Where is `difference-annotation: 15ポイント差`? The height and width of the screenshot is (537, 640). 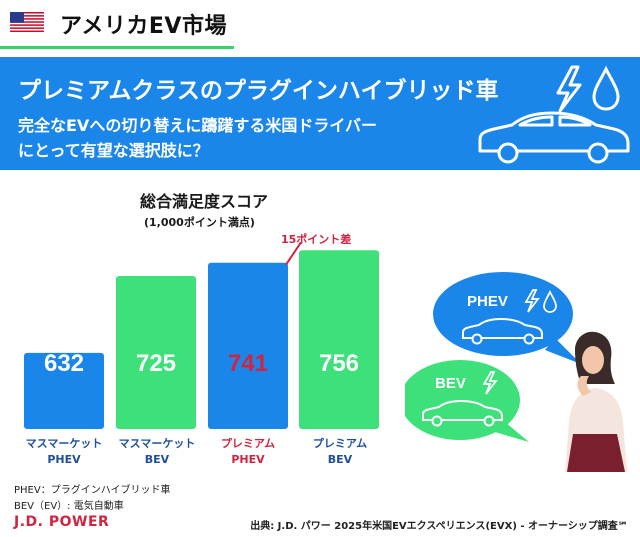
difference-annotation: 15ポイント差 is located at coordinates (316, 239).